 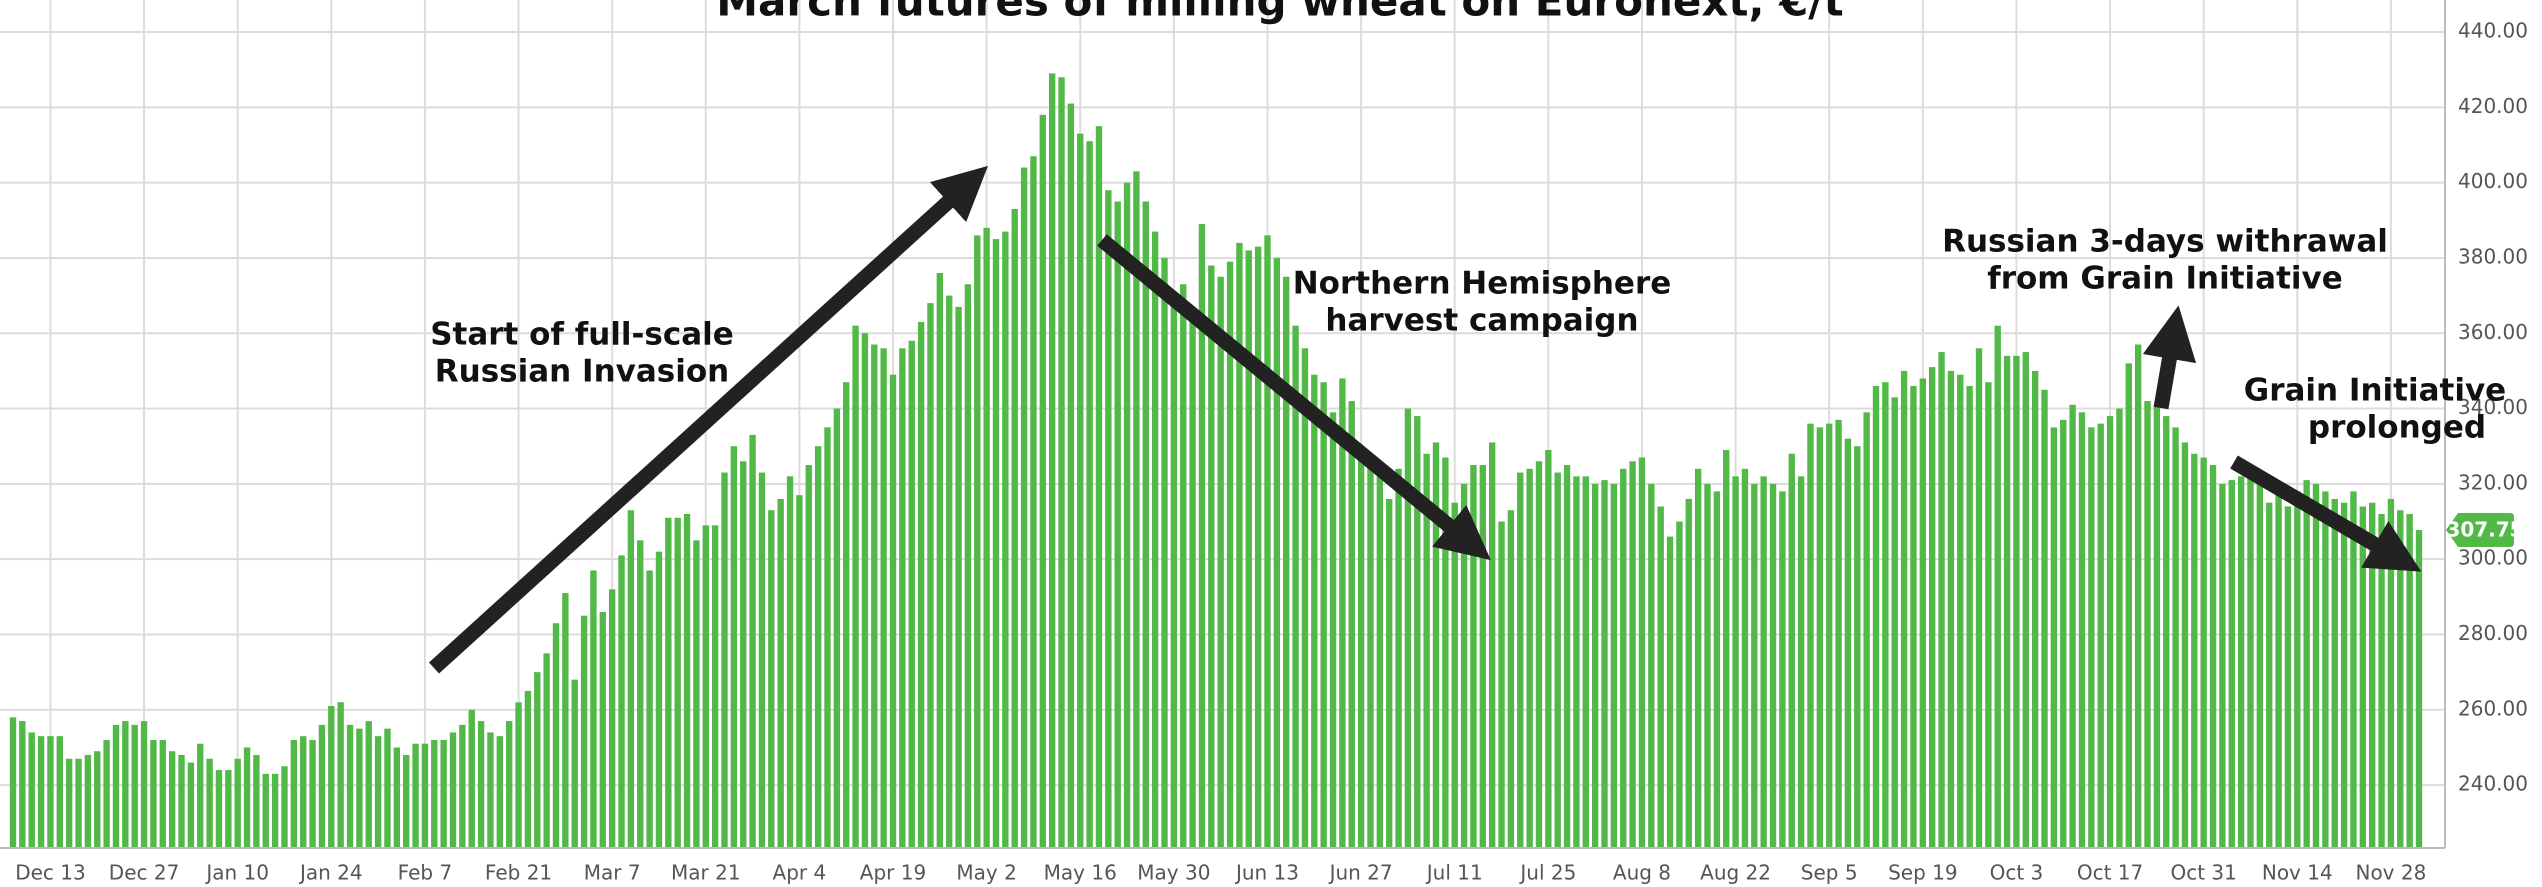 I want to click on last-value-label: 307.75, so click(x=2484, y=530).